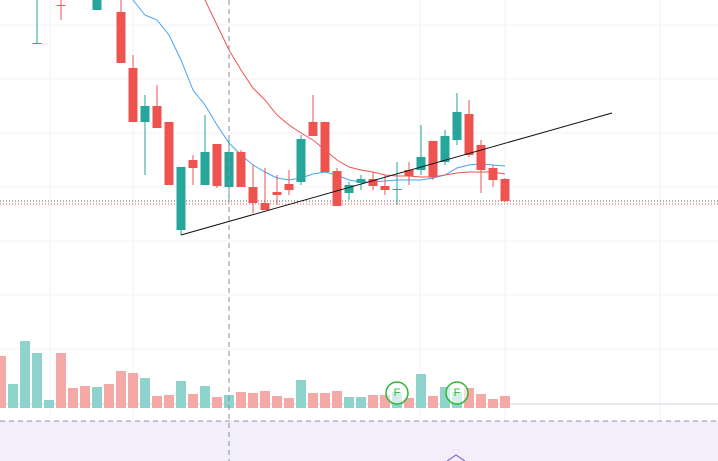  Describe the element at coordinates (456, 457) in the screenshot. I see `indicator-shape` at that location.